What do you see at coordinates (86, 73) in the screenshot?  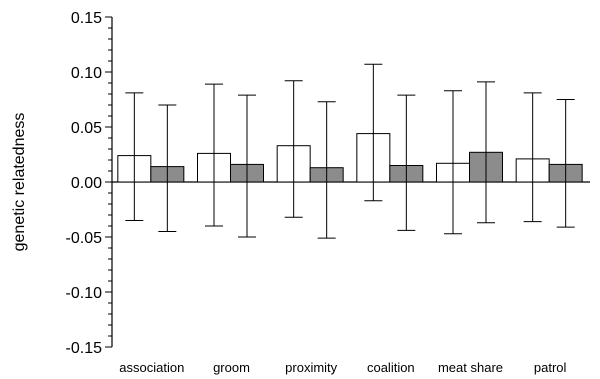 I see `y-tick-label: 0.10` at bounding box center [86, 73].